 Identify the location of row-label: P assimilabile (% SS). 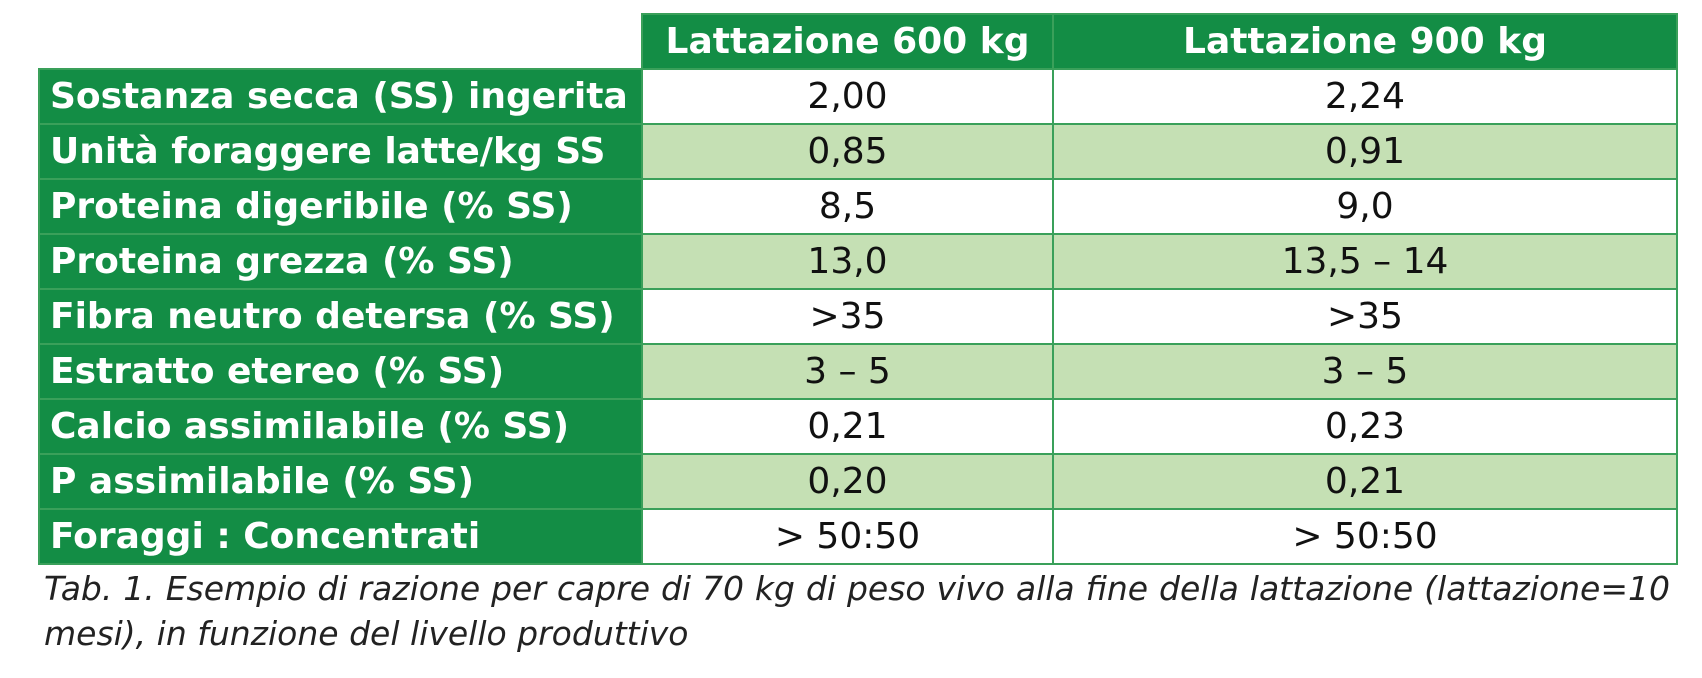
(340, 481).